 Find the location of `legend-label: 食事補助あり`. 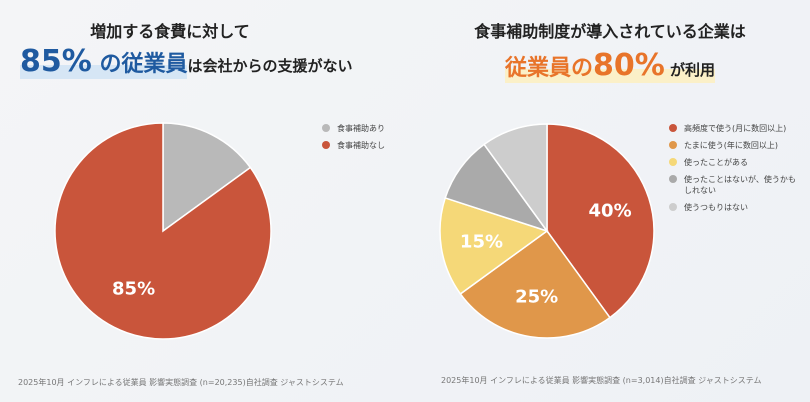

legend-label: 食事補助あり is located at coordinates (361, 128).